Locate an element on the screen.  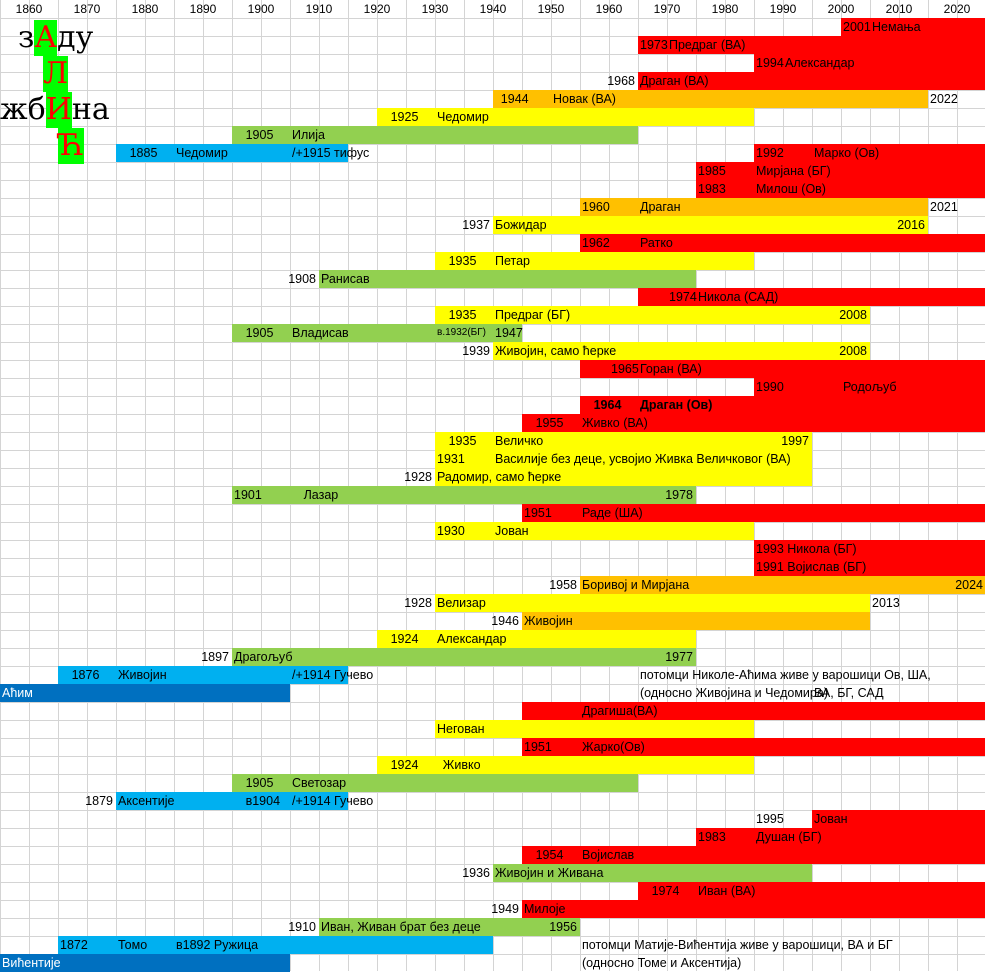
x-tick-label: 2010 is located at coordinates (899, 9).